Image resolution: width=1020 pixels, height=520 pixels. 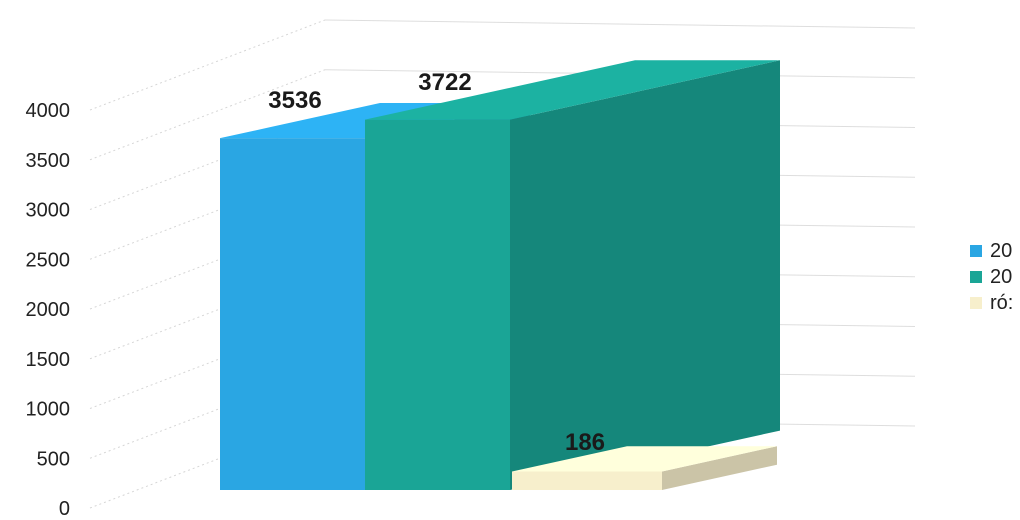 I want to click on legend-label-3: ró:, so click(x=1002, y=302).